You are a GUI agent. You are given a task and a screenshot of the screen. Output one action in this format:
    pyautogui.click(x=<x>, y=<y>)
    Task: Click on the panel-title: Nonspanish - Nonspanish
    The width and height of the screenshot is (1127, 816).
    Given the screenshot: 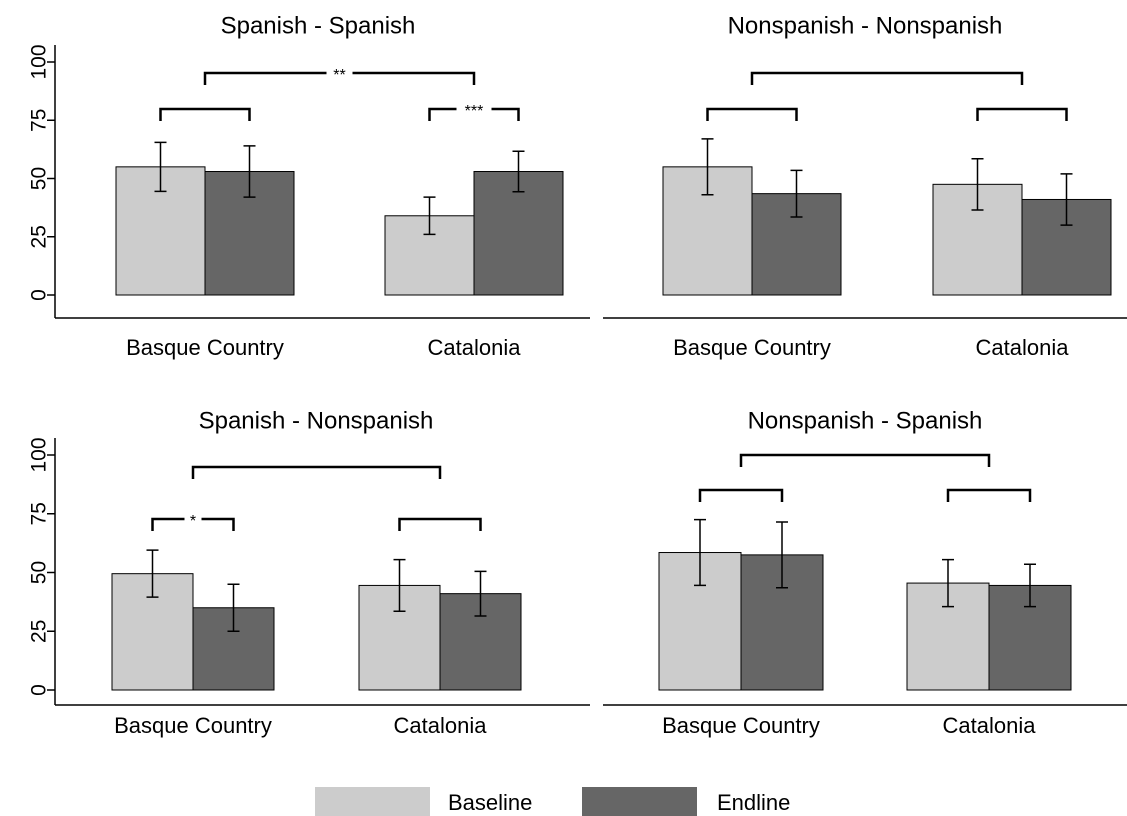 What is the action you would take?
    pyautogui.click(x=865, y=25)
    